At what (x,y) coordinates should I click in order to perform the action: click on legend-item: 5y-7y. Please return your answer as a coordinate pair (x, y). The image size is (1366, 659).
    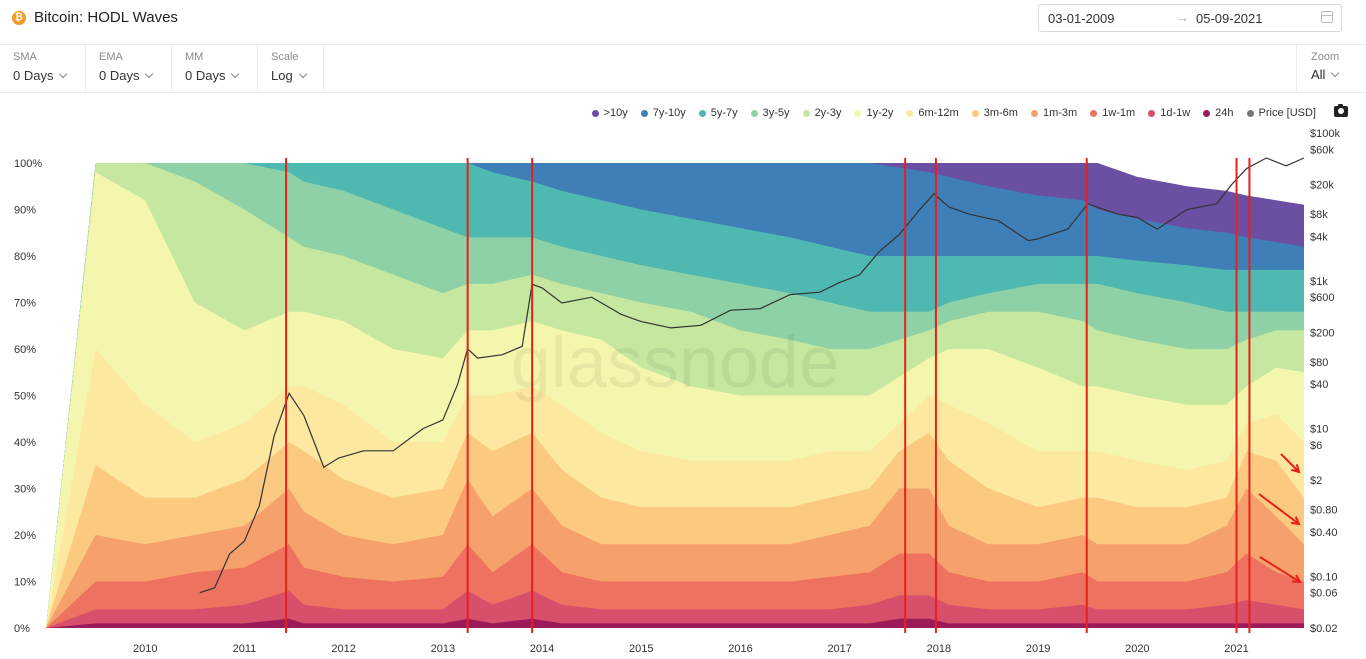
    Looking at the image, I should click on (718, 113).